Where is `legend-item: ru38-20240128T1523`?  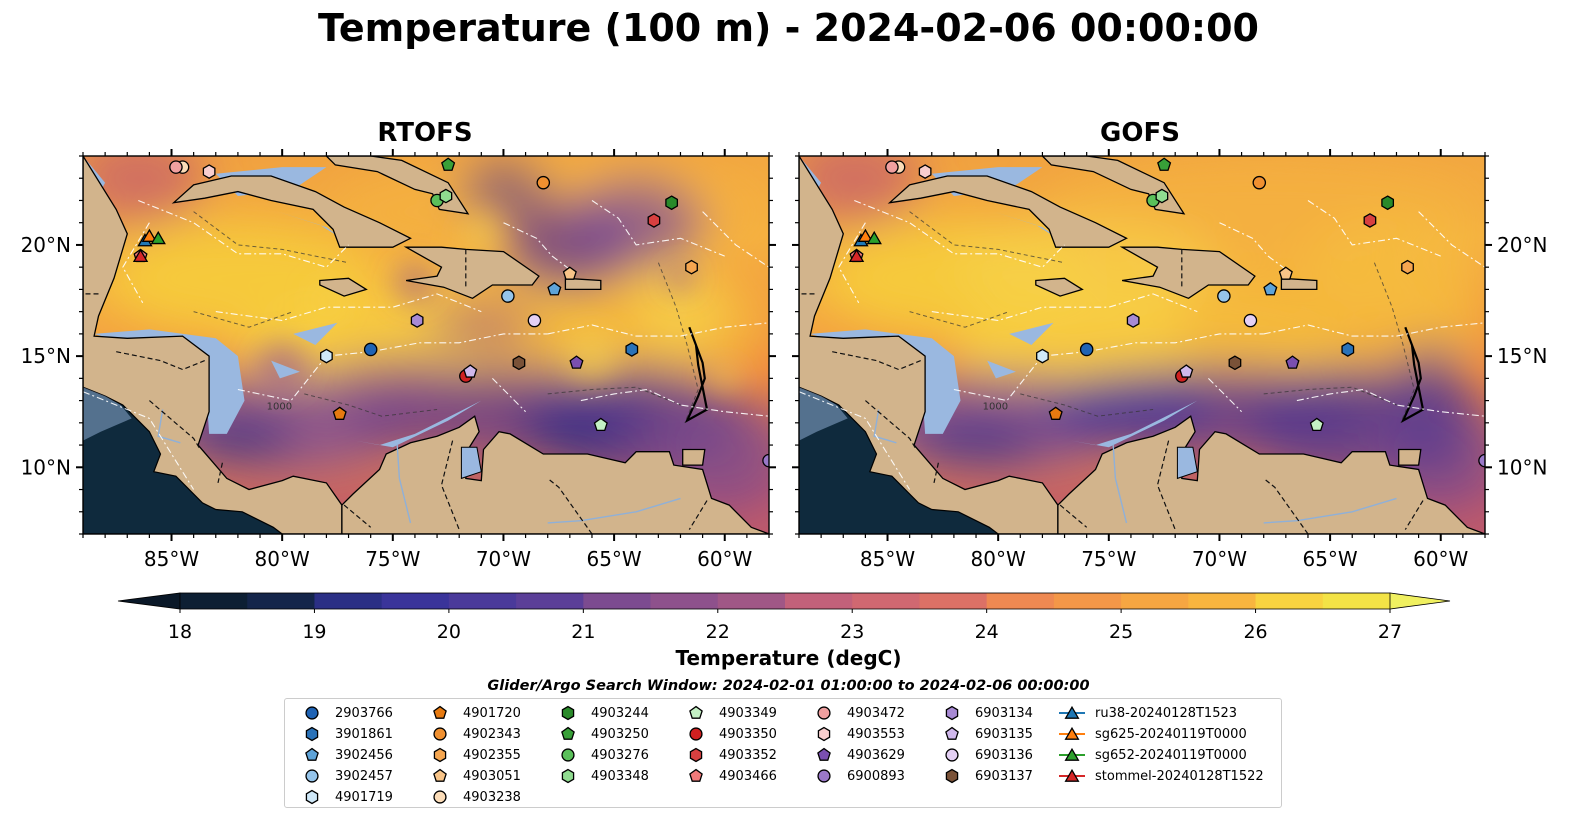
legend-item: ru38-20240128T1523 is located at coordinates (1147, 713).